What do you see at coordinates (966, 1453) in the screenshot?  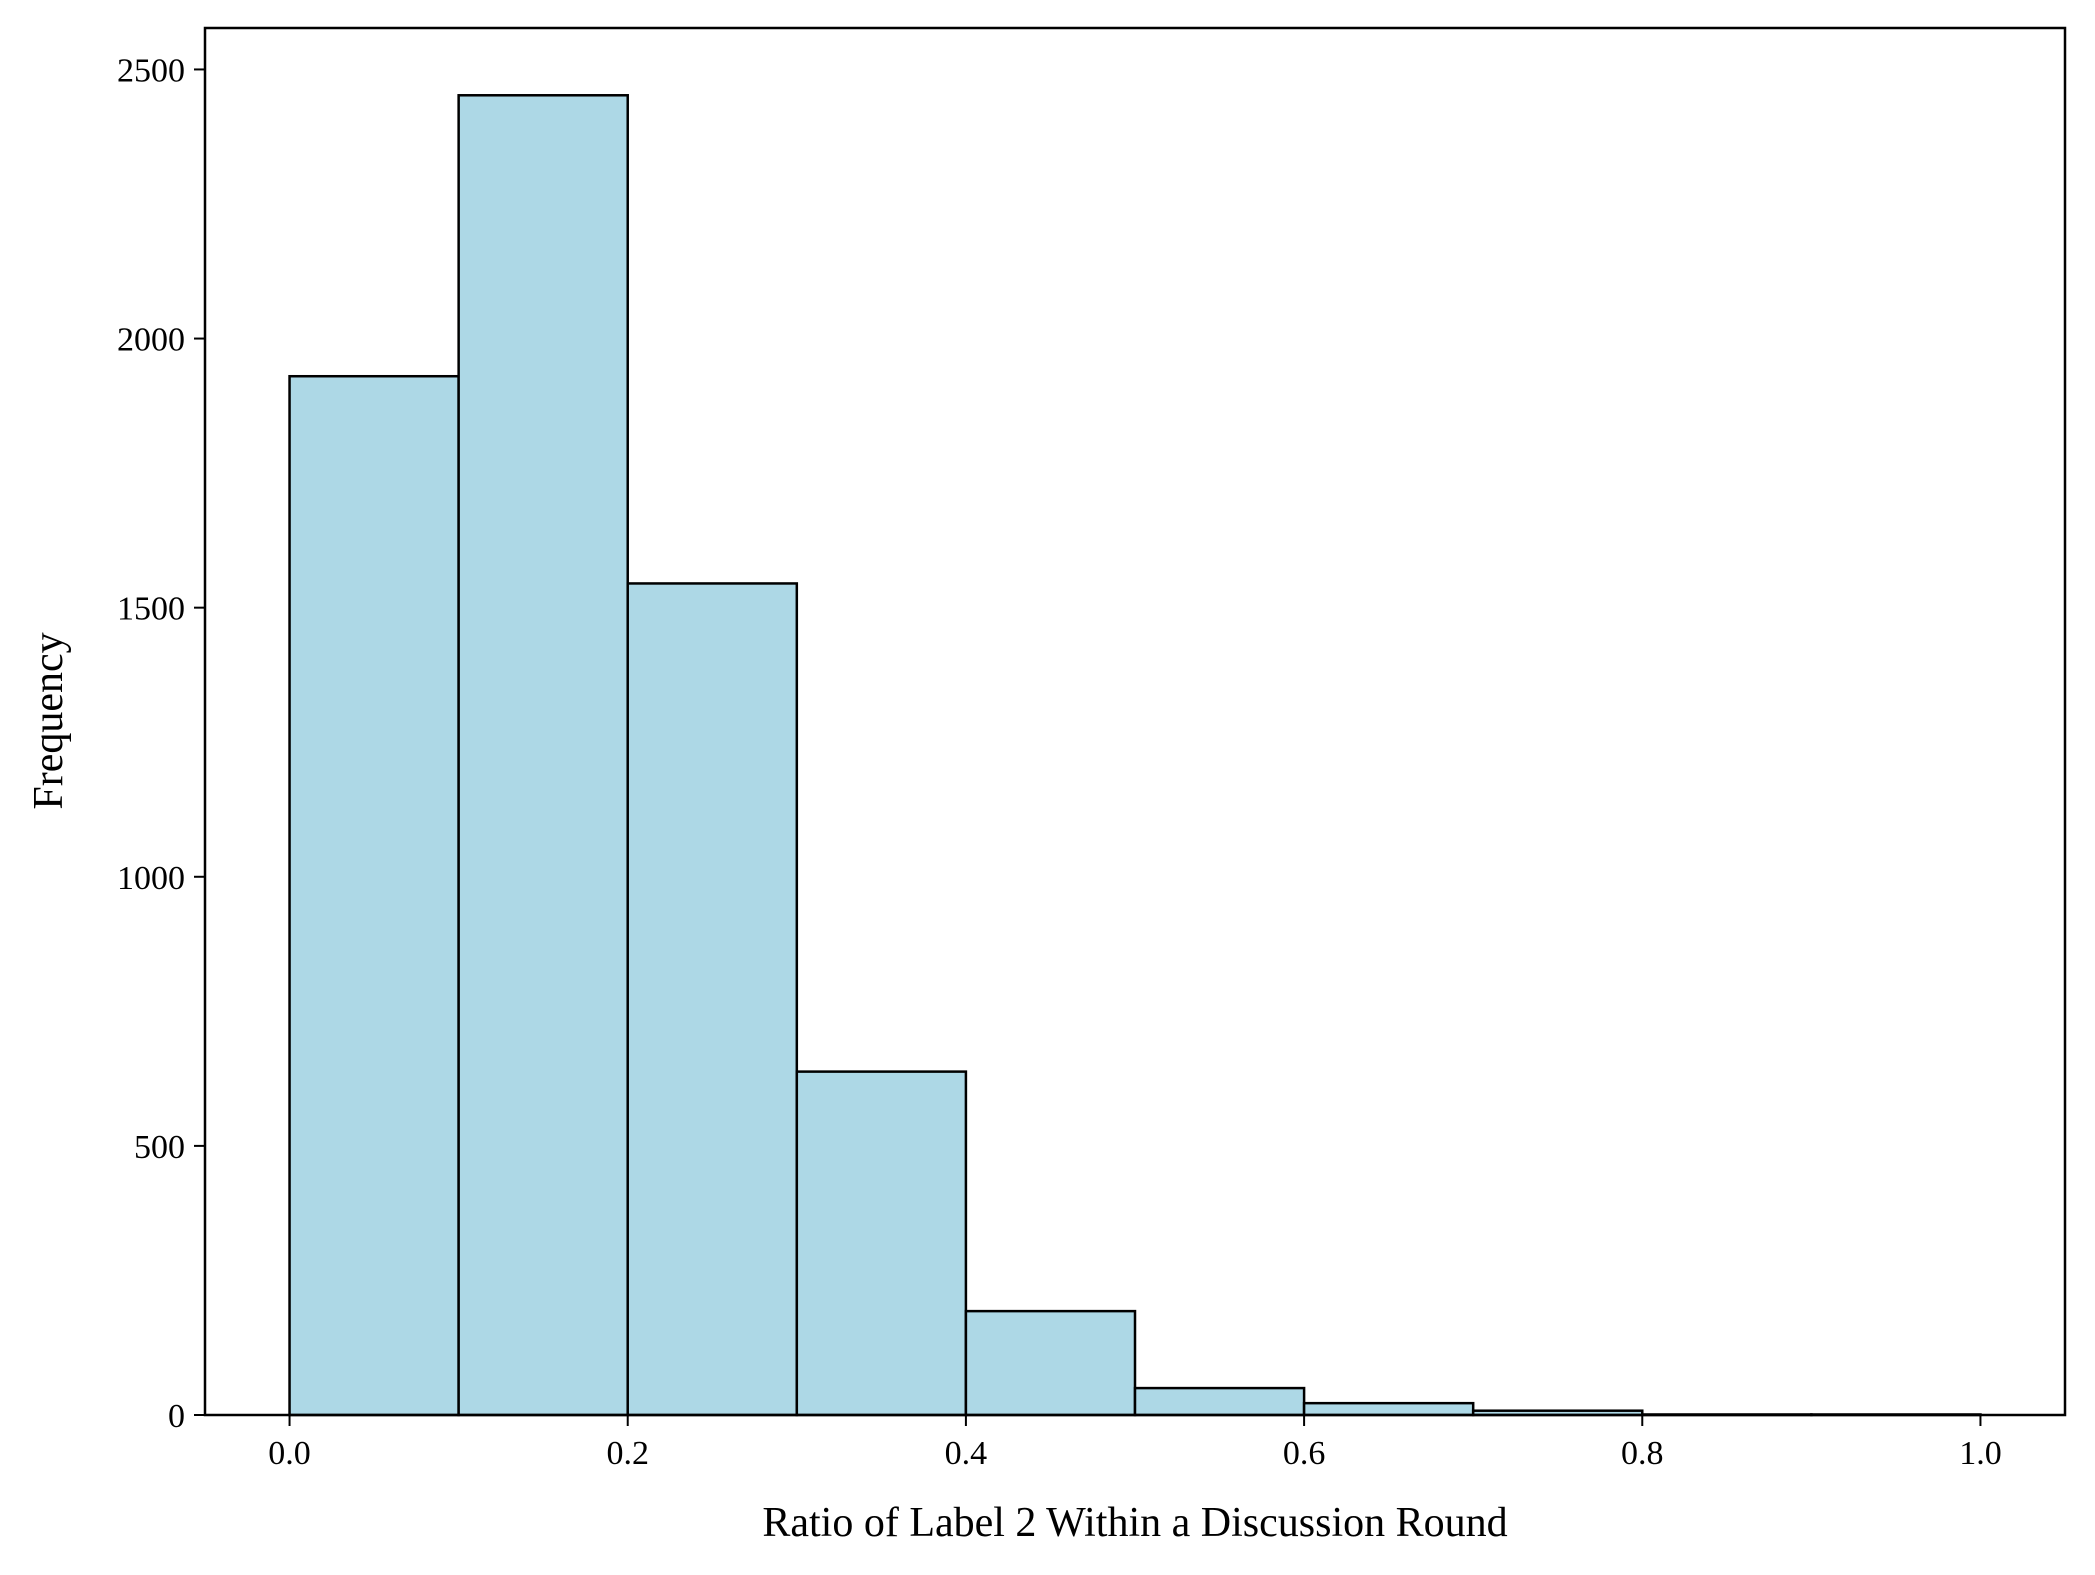 I see `x-tick-label: 0.4` at bounding box center [966, 1453].